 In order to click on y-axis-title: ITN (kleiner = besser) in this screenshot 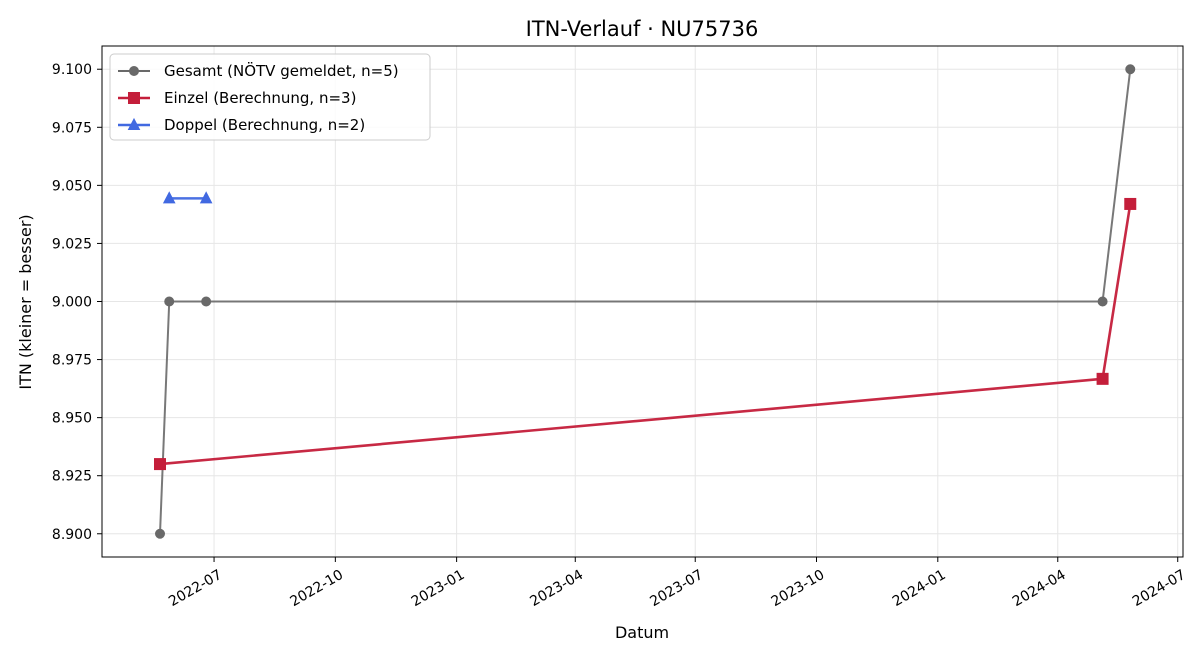, I will do `click(25, 301)`.